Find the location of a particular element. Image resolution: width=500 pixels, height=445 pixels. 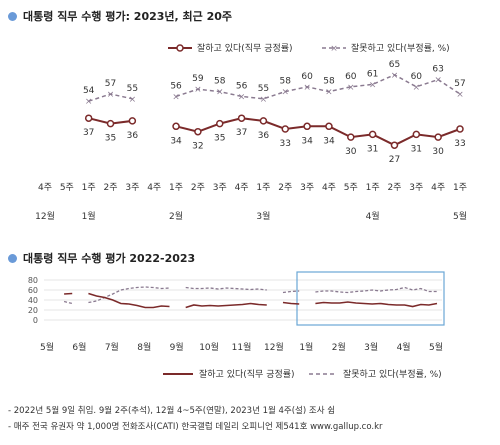

top-month-tick-label: 5월 is located at coordinates (460, 216).